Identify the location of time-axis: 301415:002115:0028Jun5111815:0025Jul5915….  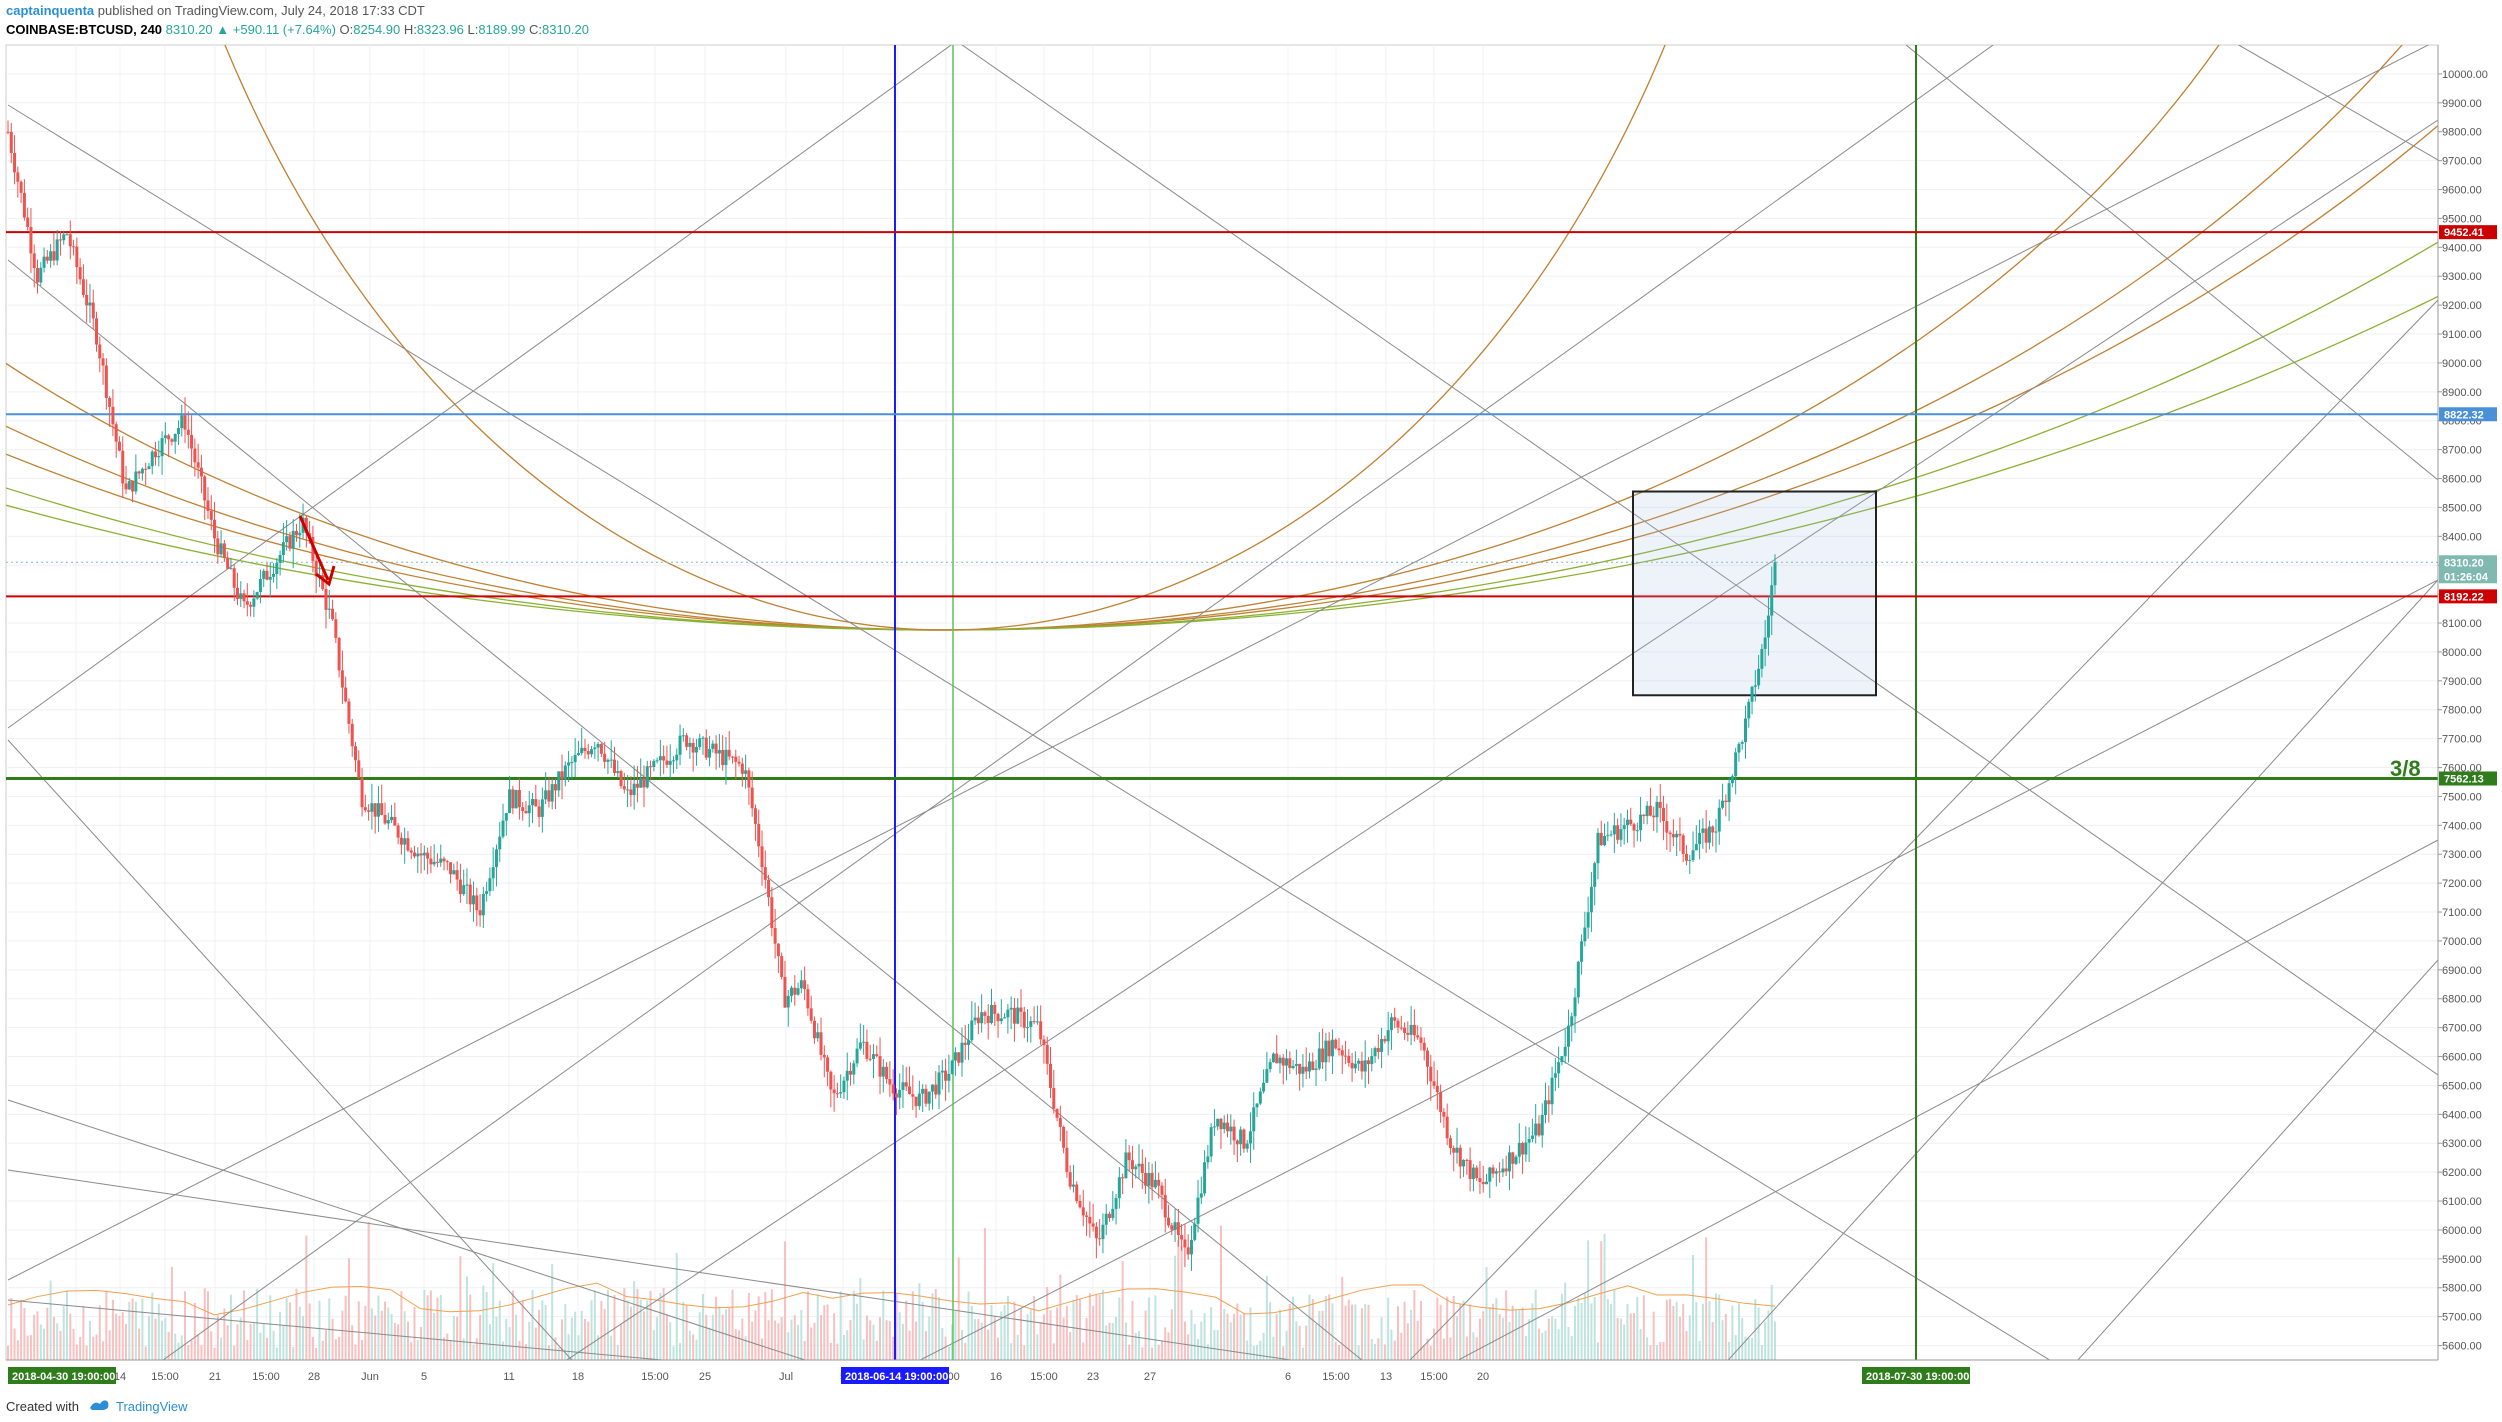
(1222, 1375).